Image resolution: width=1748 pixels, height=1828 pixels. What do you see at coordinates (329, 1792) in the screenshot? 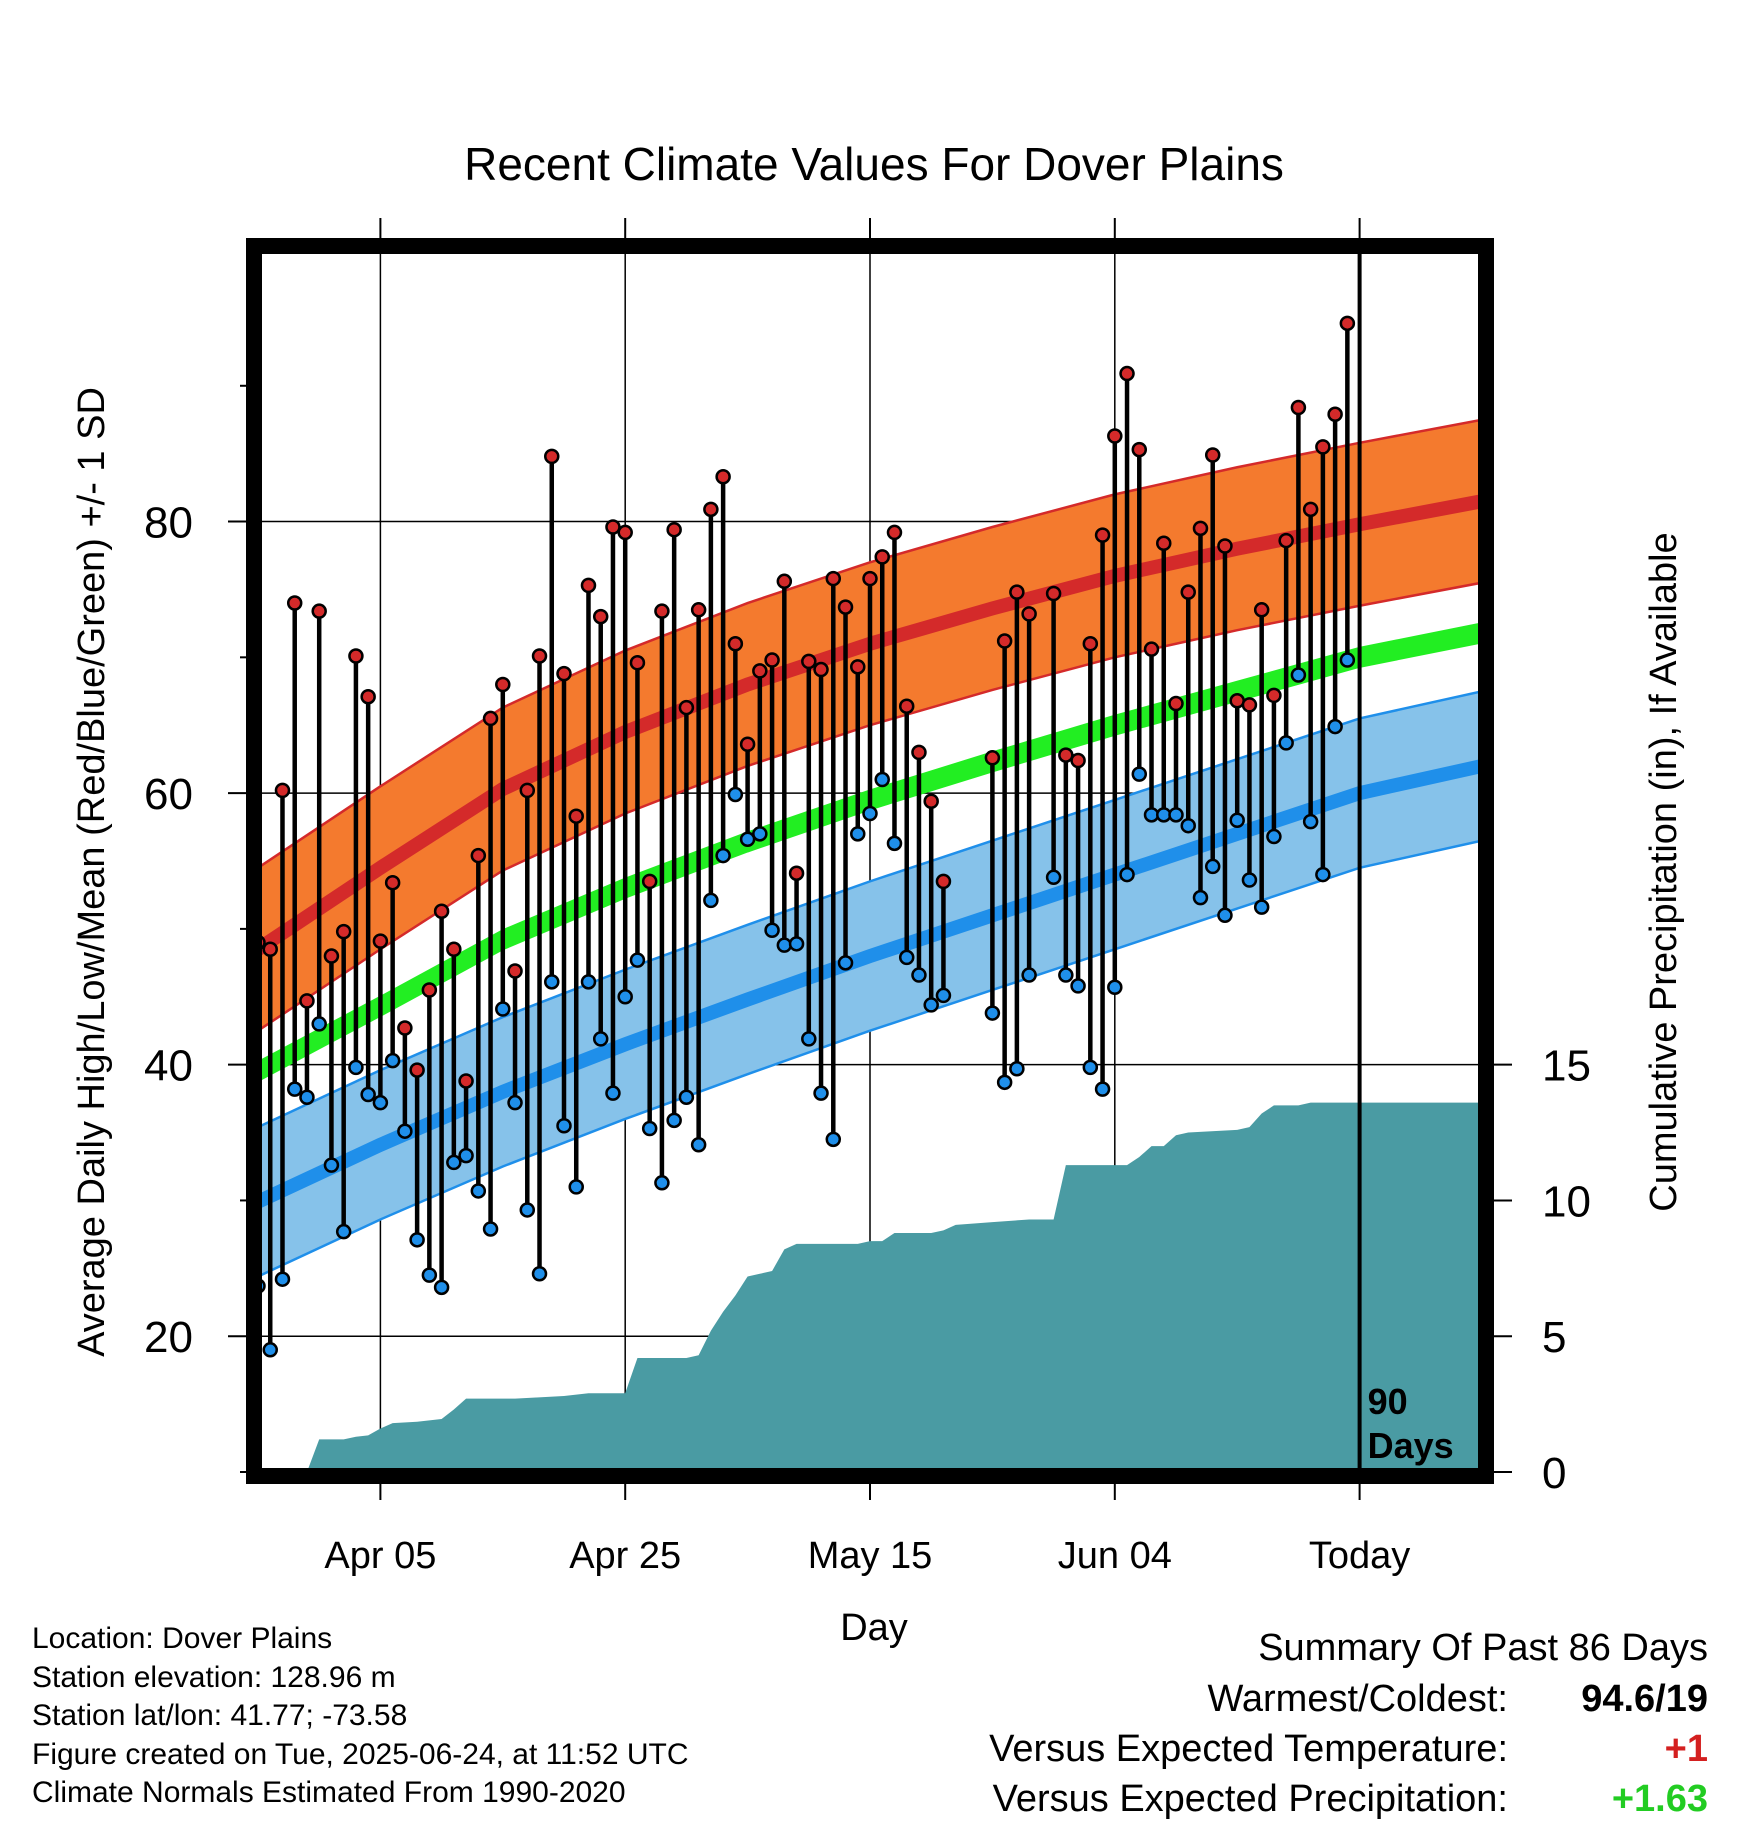
I see `normals-text: Climate Normals Estimated From 1990-2020` at bounding box center [329, 1792].